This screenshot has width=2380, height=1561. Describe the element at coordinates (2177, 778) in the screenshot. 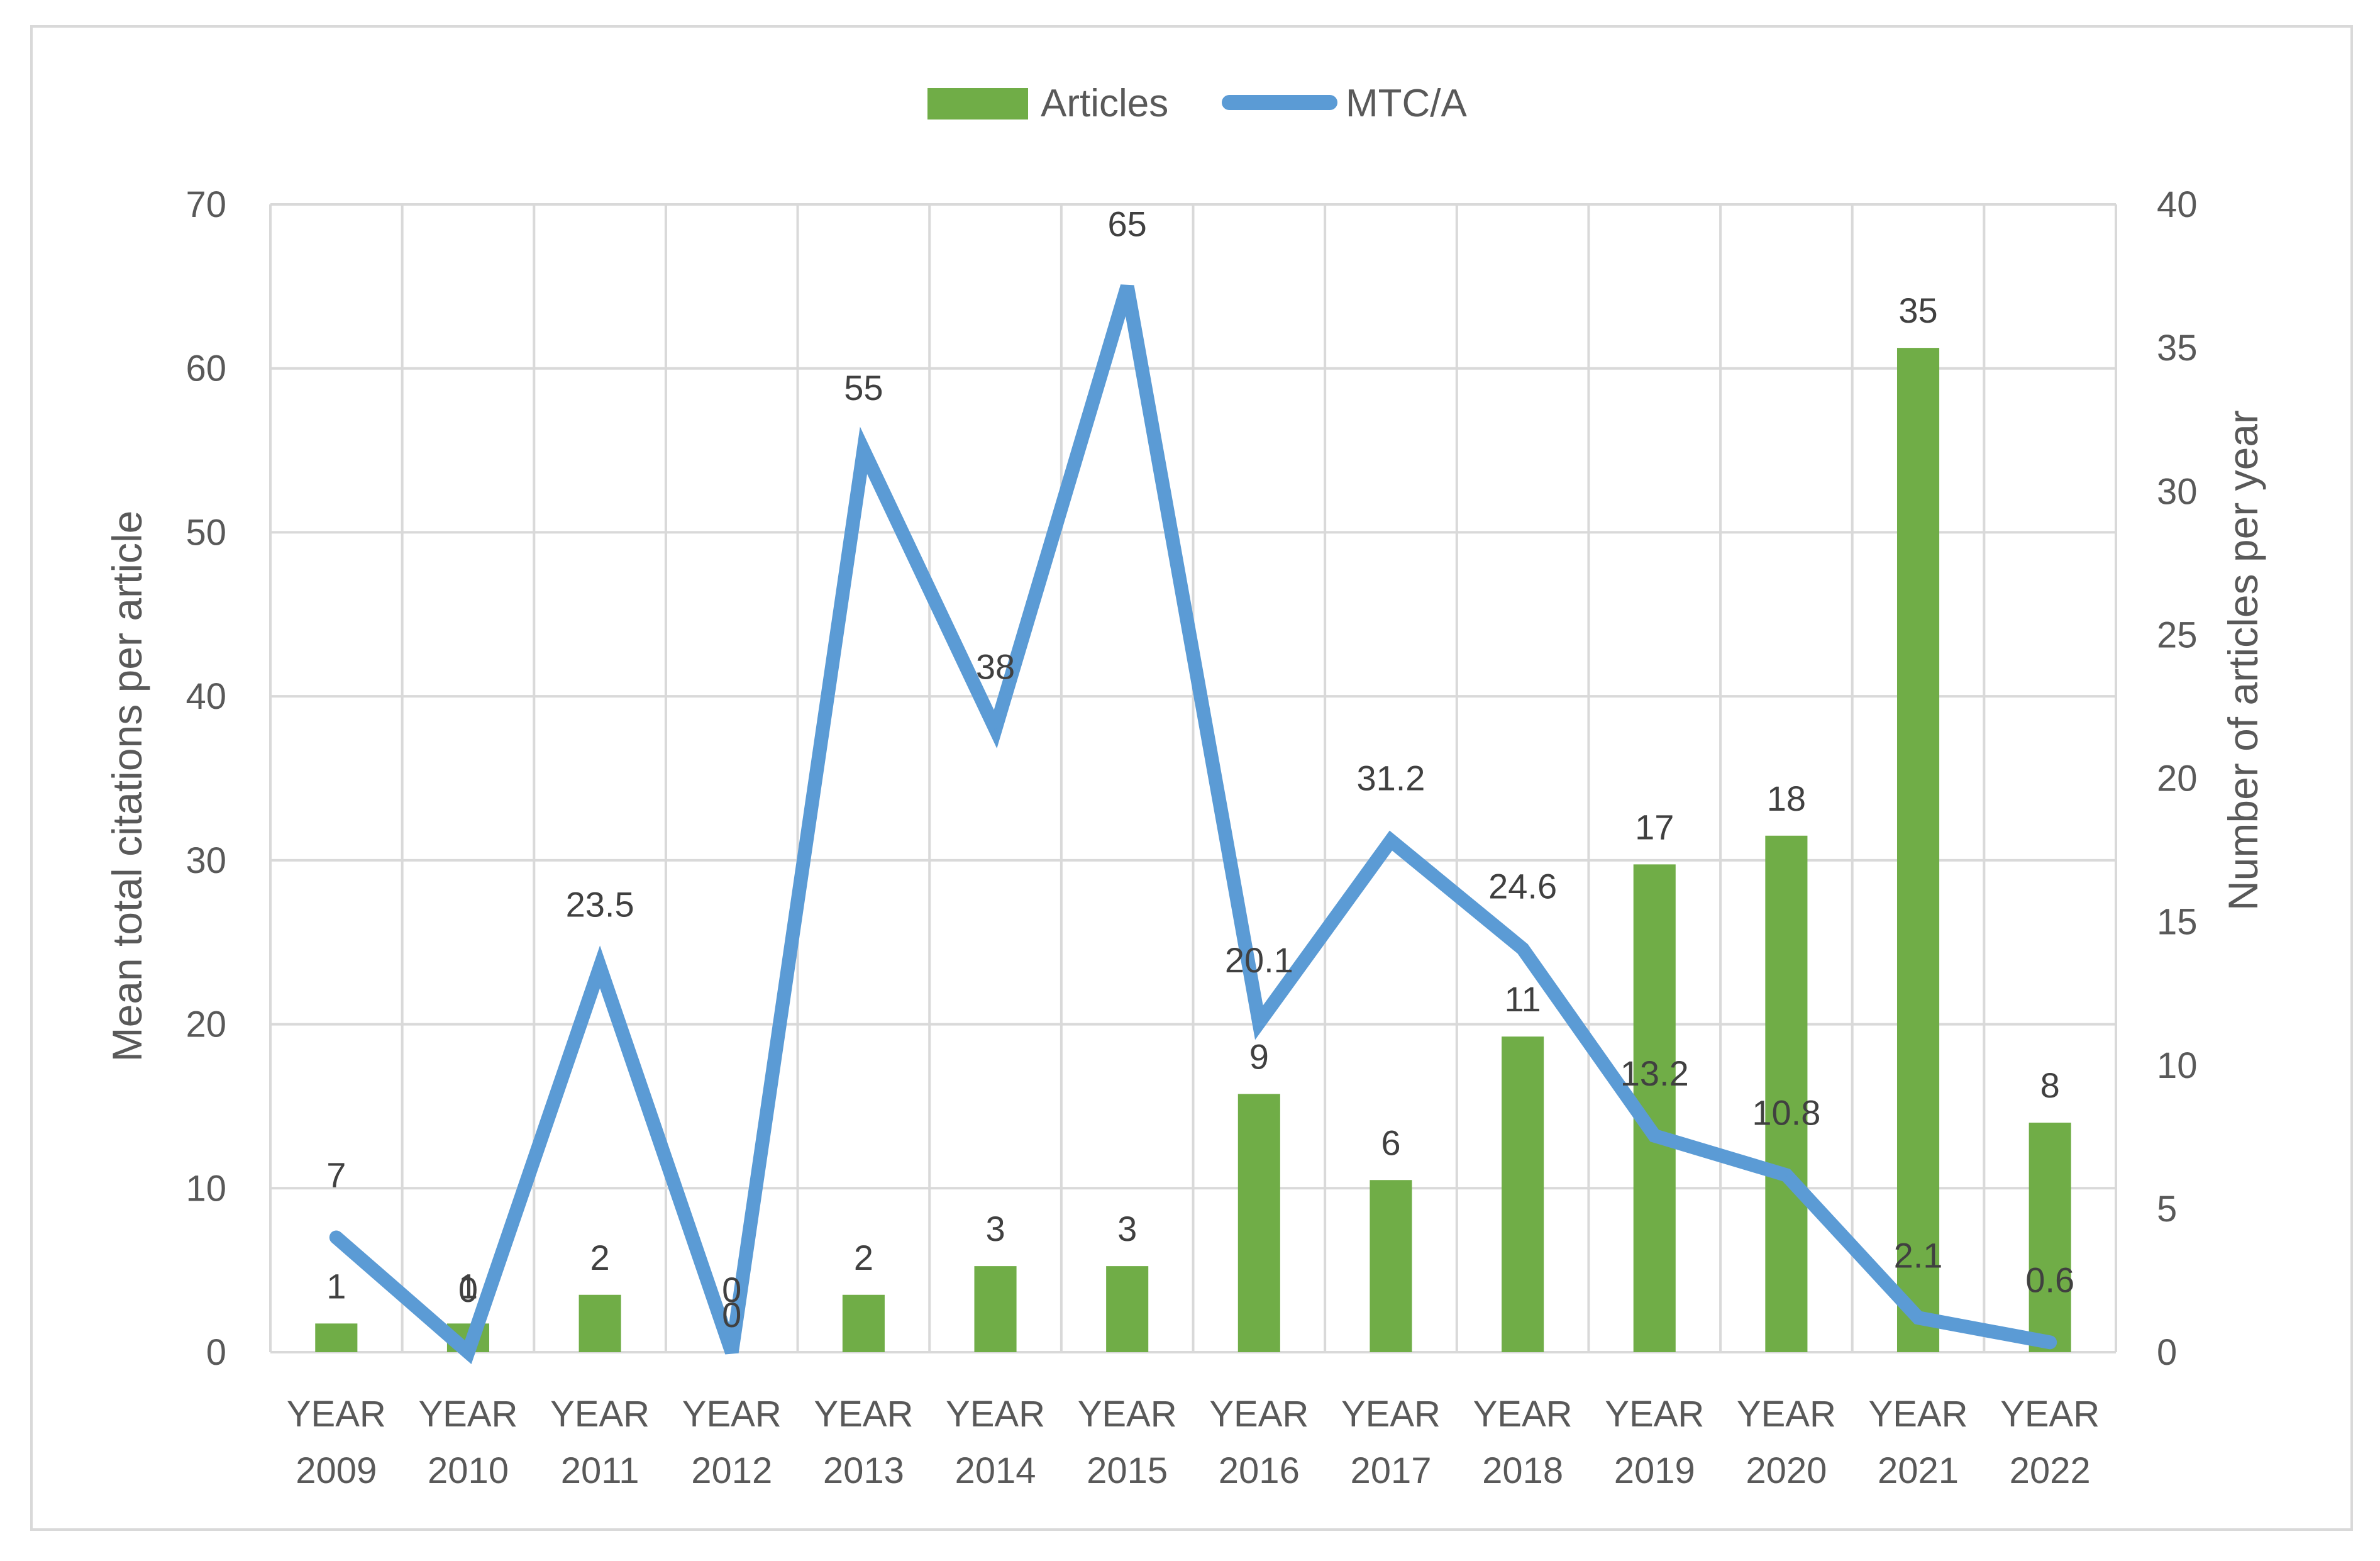

I see `right-axis-ticks: 0 5 10 15 20 25 30 35 40` at that location.